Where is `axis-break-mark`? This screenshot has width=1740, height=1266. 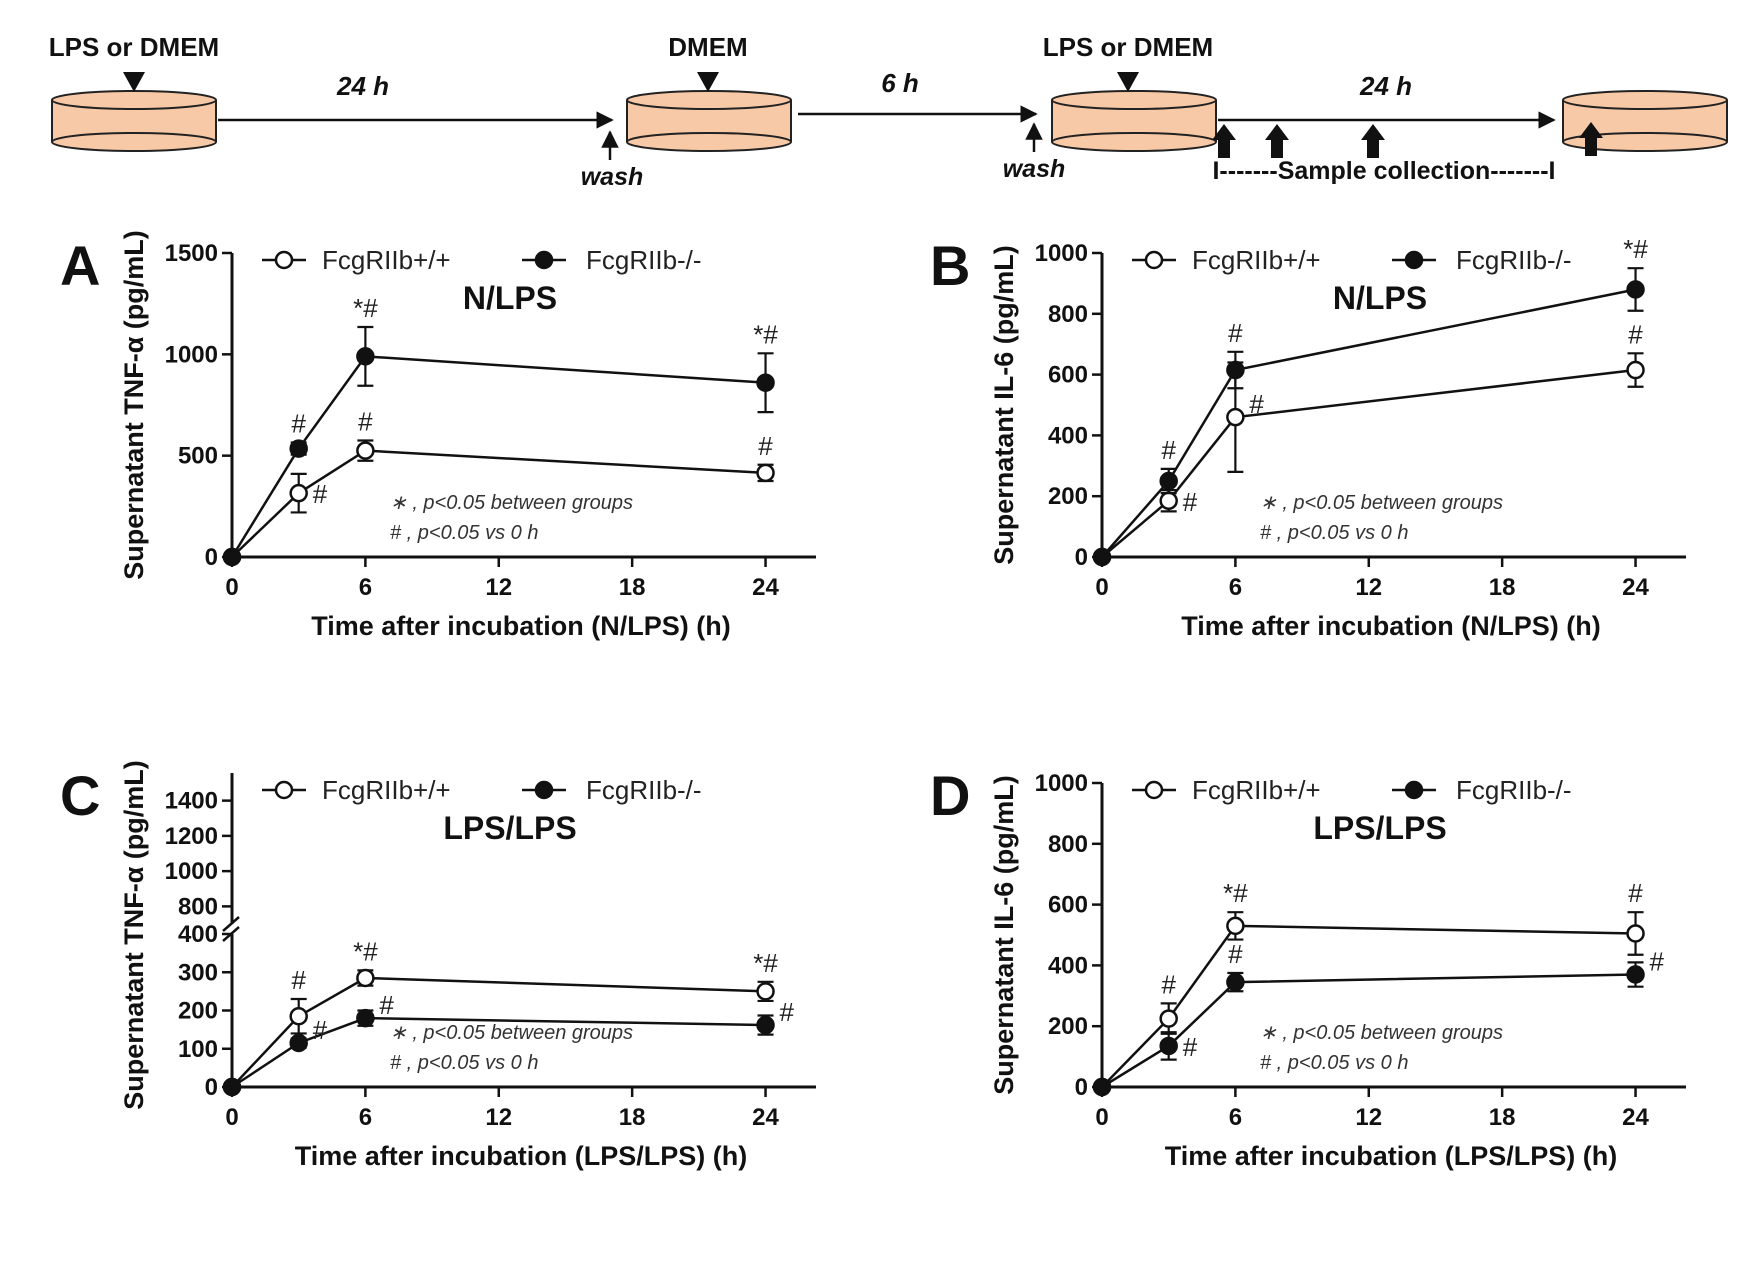
axis-break-mark is located at coordinates (231, 924).